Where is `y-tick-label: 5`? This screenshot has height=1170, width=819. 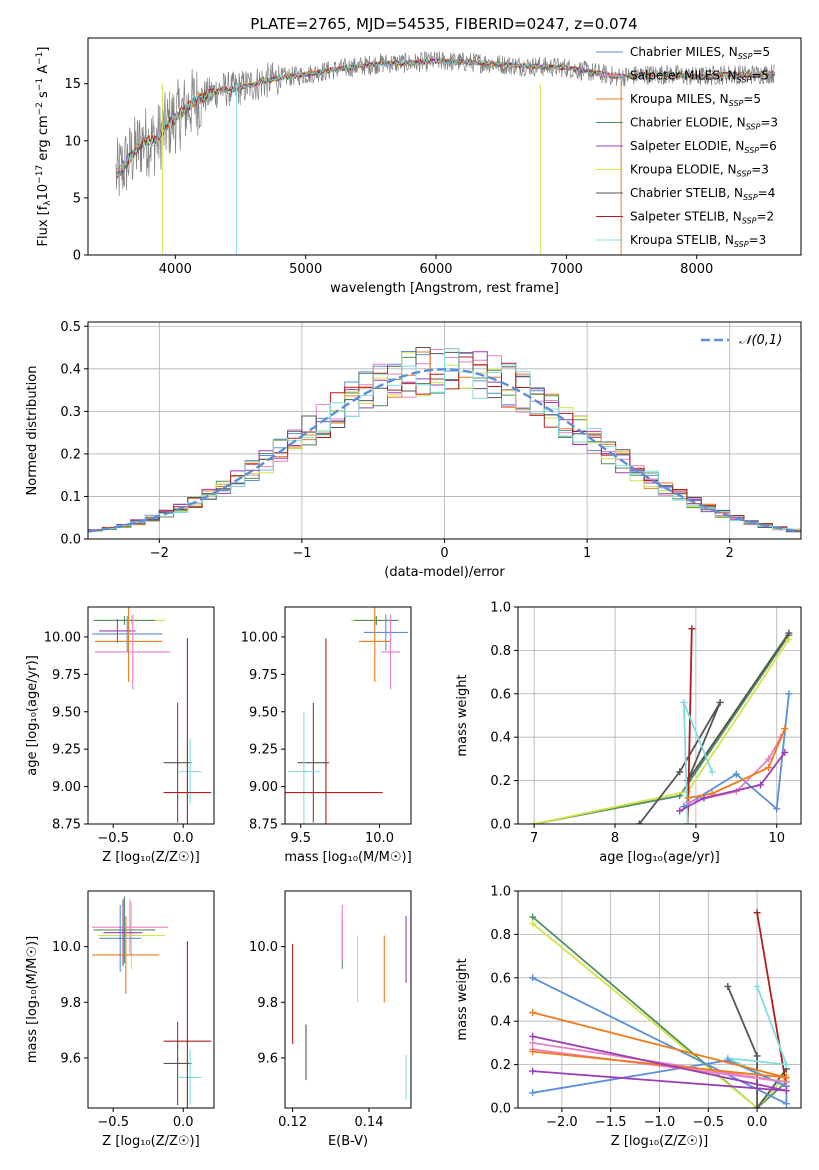 y-tick-label: 5 is located at coordinates (77, 198).